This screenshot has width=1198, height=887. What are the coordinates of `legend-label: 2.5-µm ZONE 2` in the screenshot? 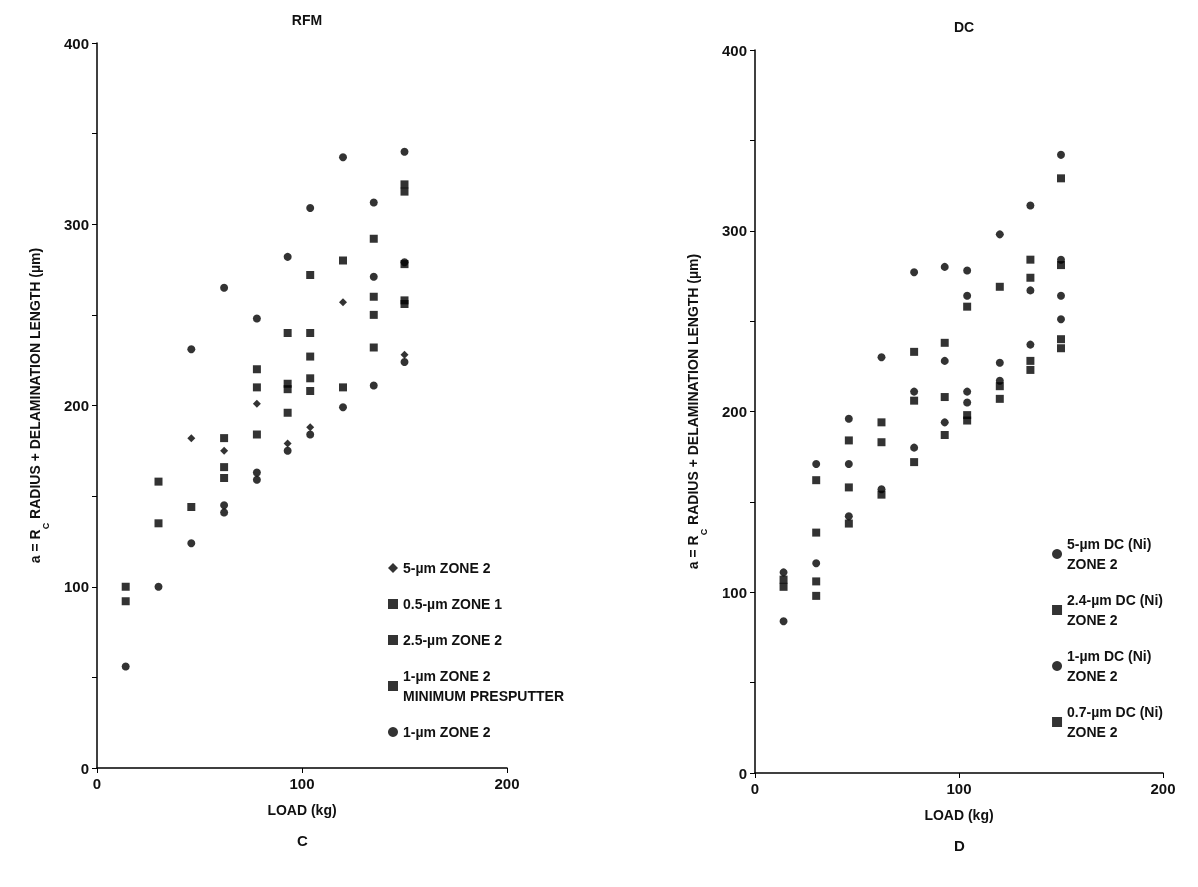 It's located at (453, 640).